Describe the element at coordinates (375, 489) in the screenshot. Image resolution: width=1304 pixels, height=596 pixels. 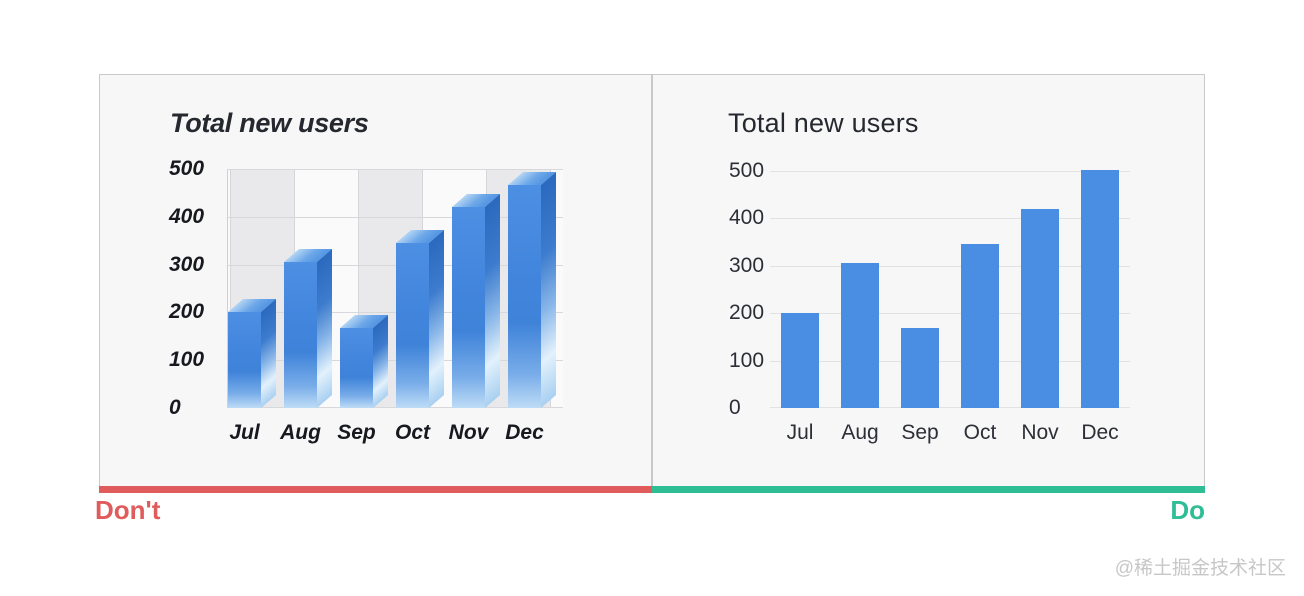
I see `dont-accent-bar` at that location.